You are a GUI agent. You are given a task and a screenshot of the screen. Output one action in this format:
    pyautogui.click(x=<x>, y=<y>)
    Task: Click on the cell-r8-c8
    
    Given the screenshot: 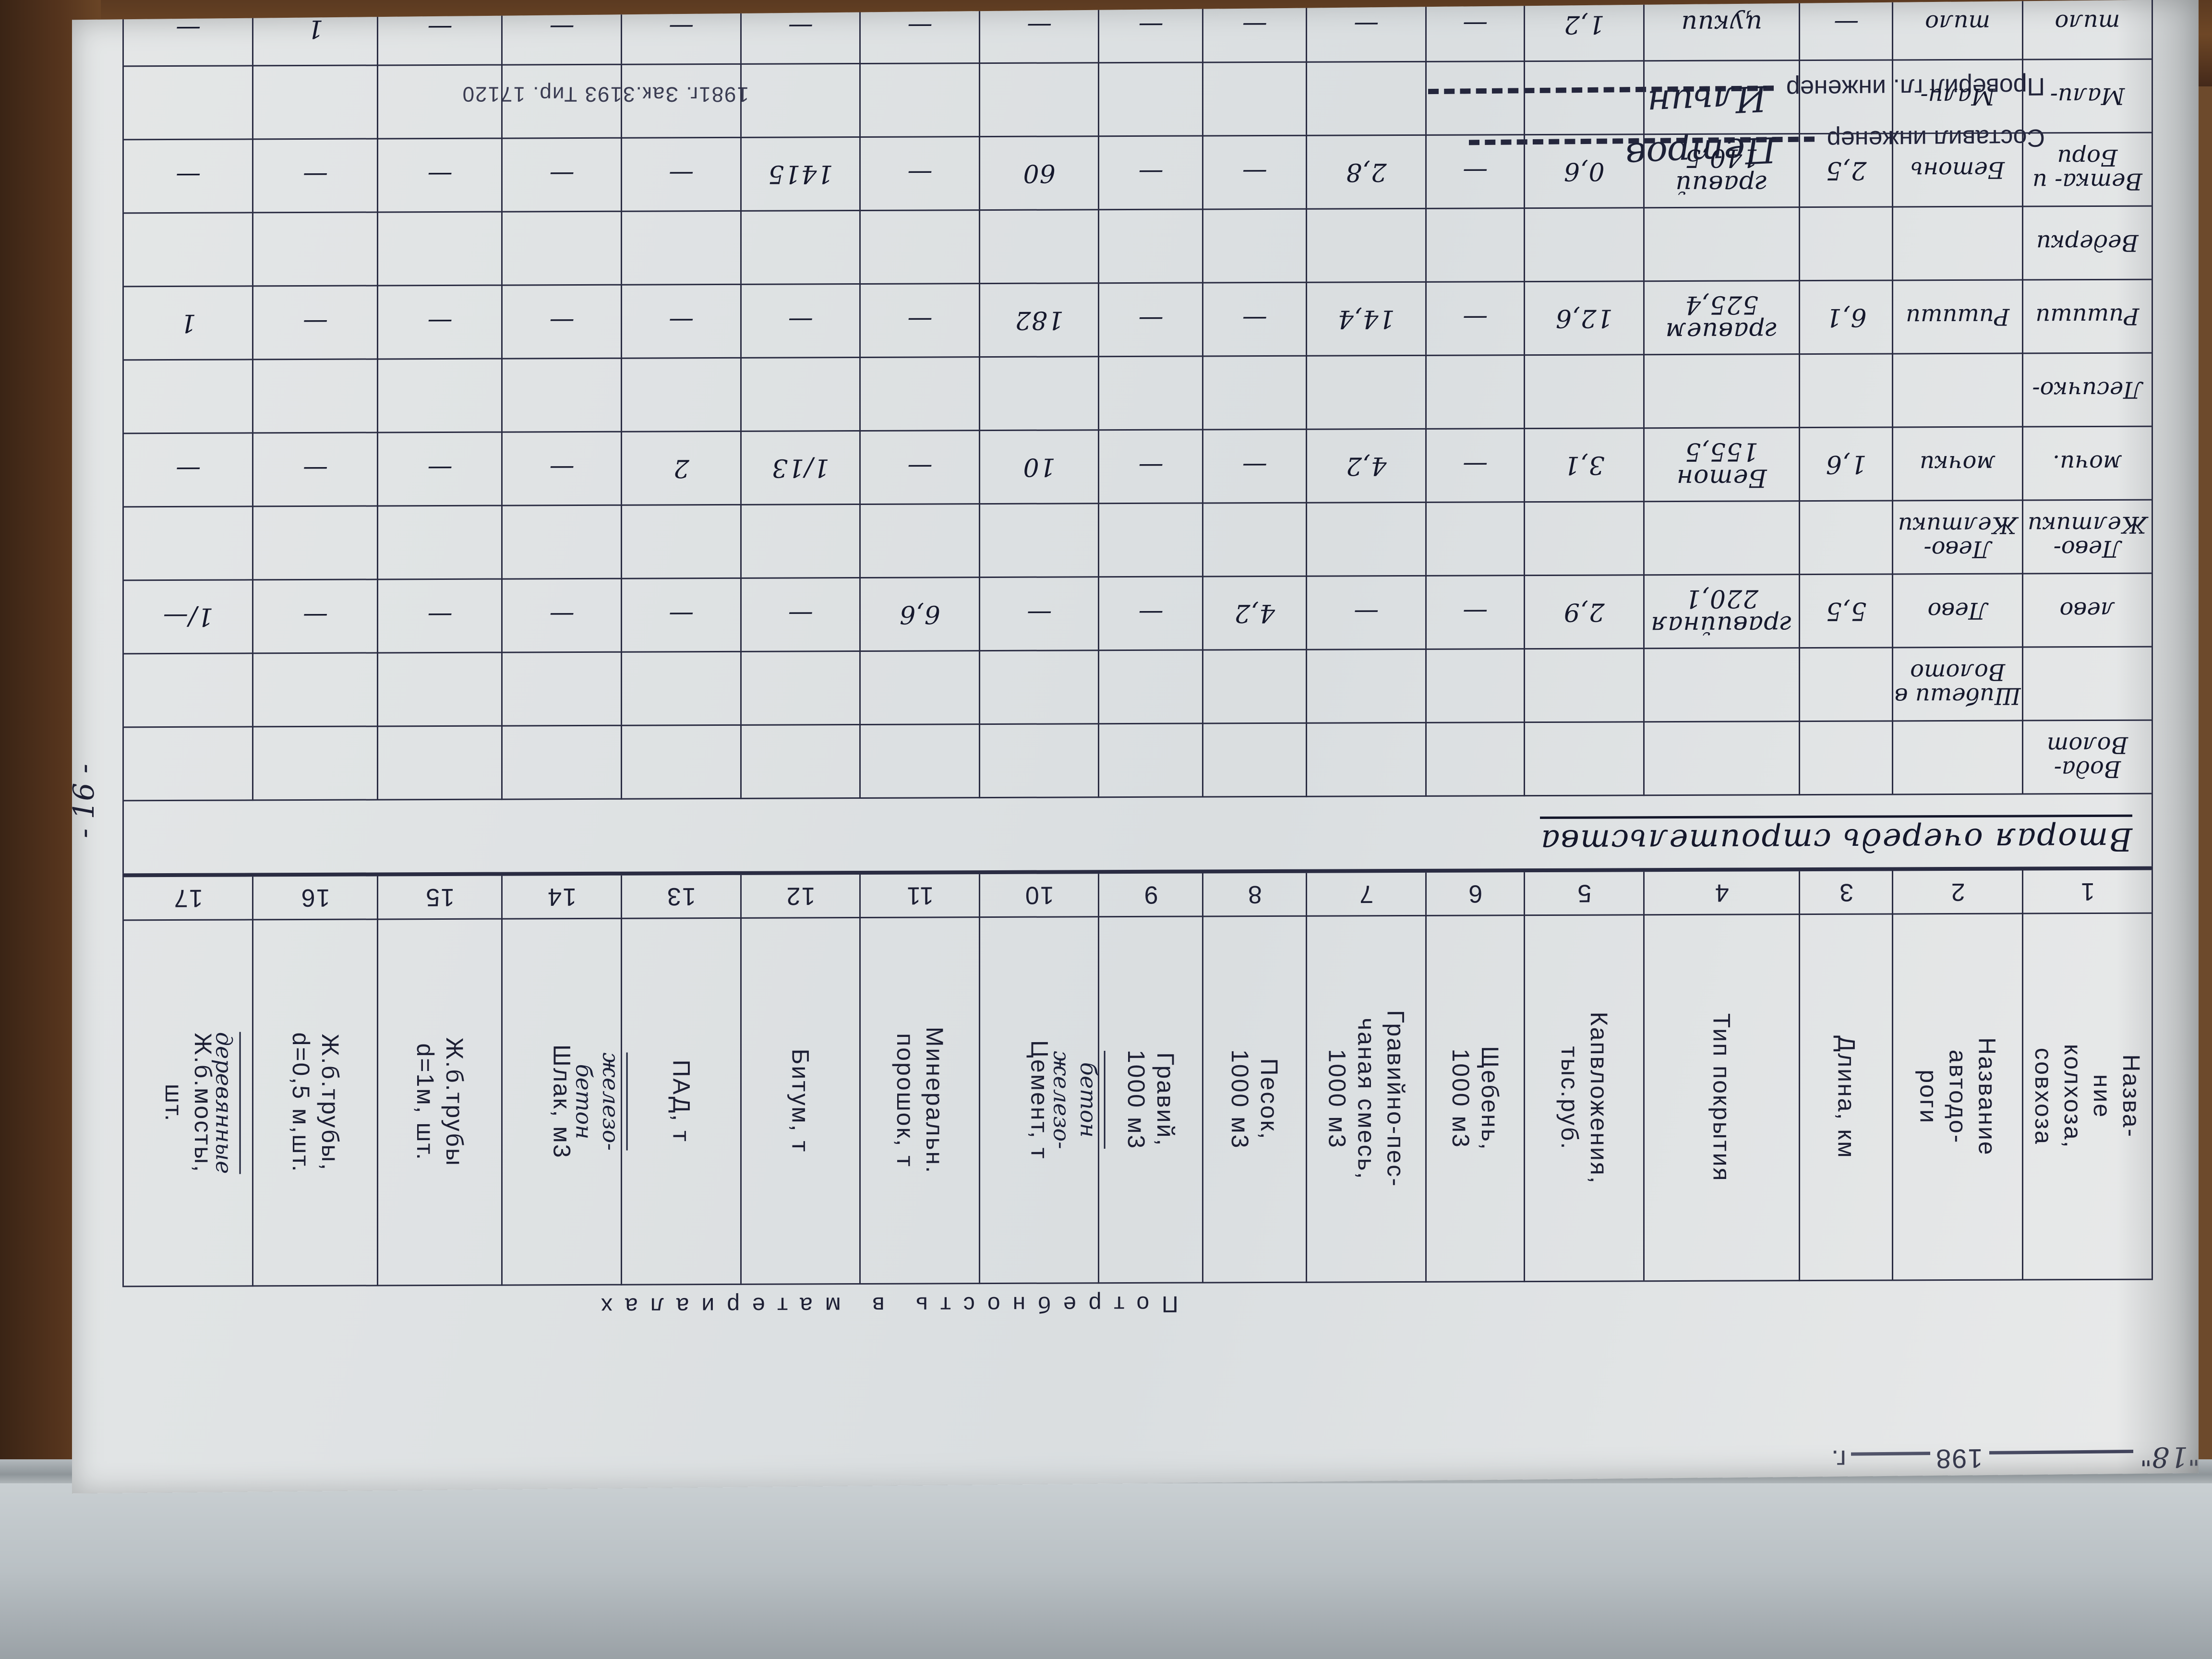 What is the action you would take?
    pyautogui.click(x=1254, y=246)
    